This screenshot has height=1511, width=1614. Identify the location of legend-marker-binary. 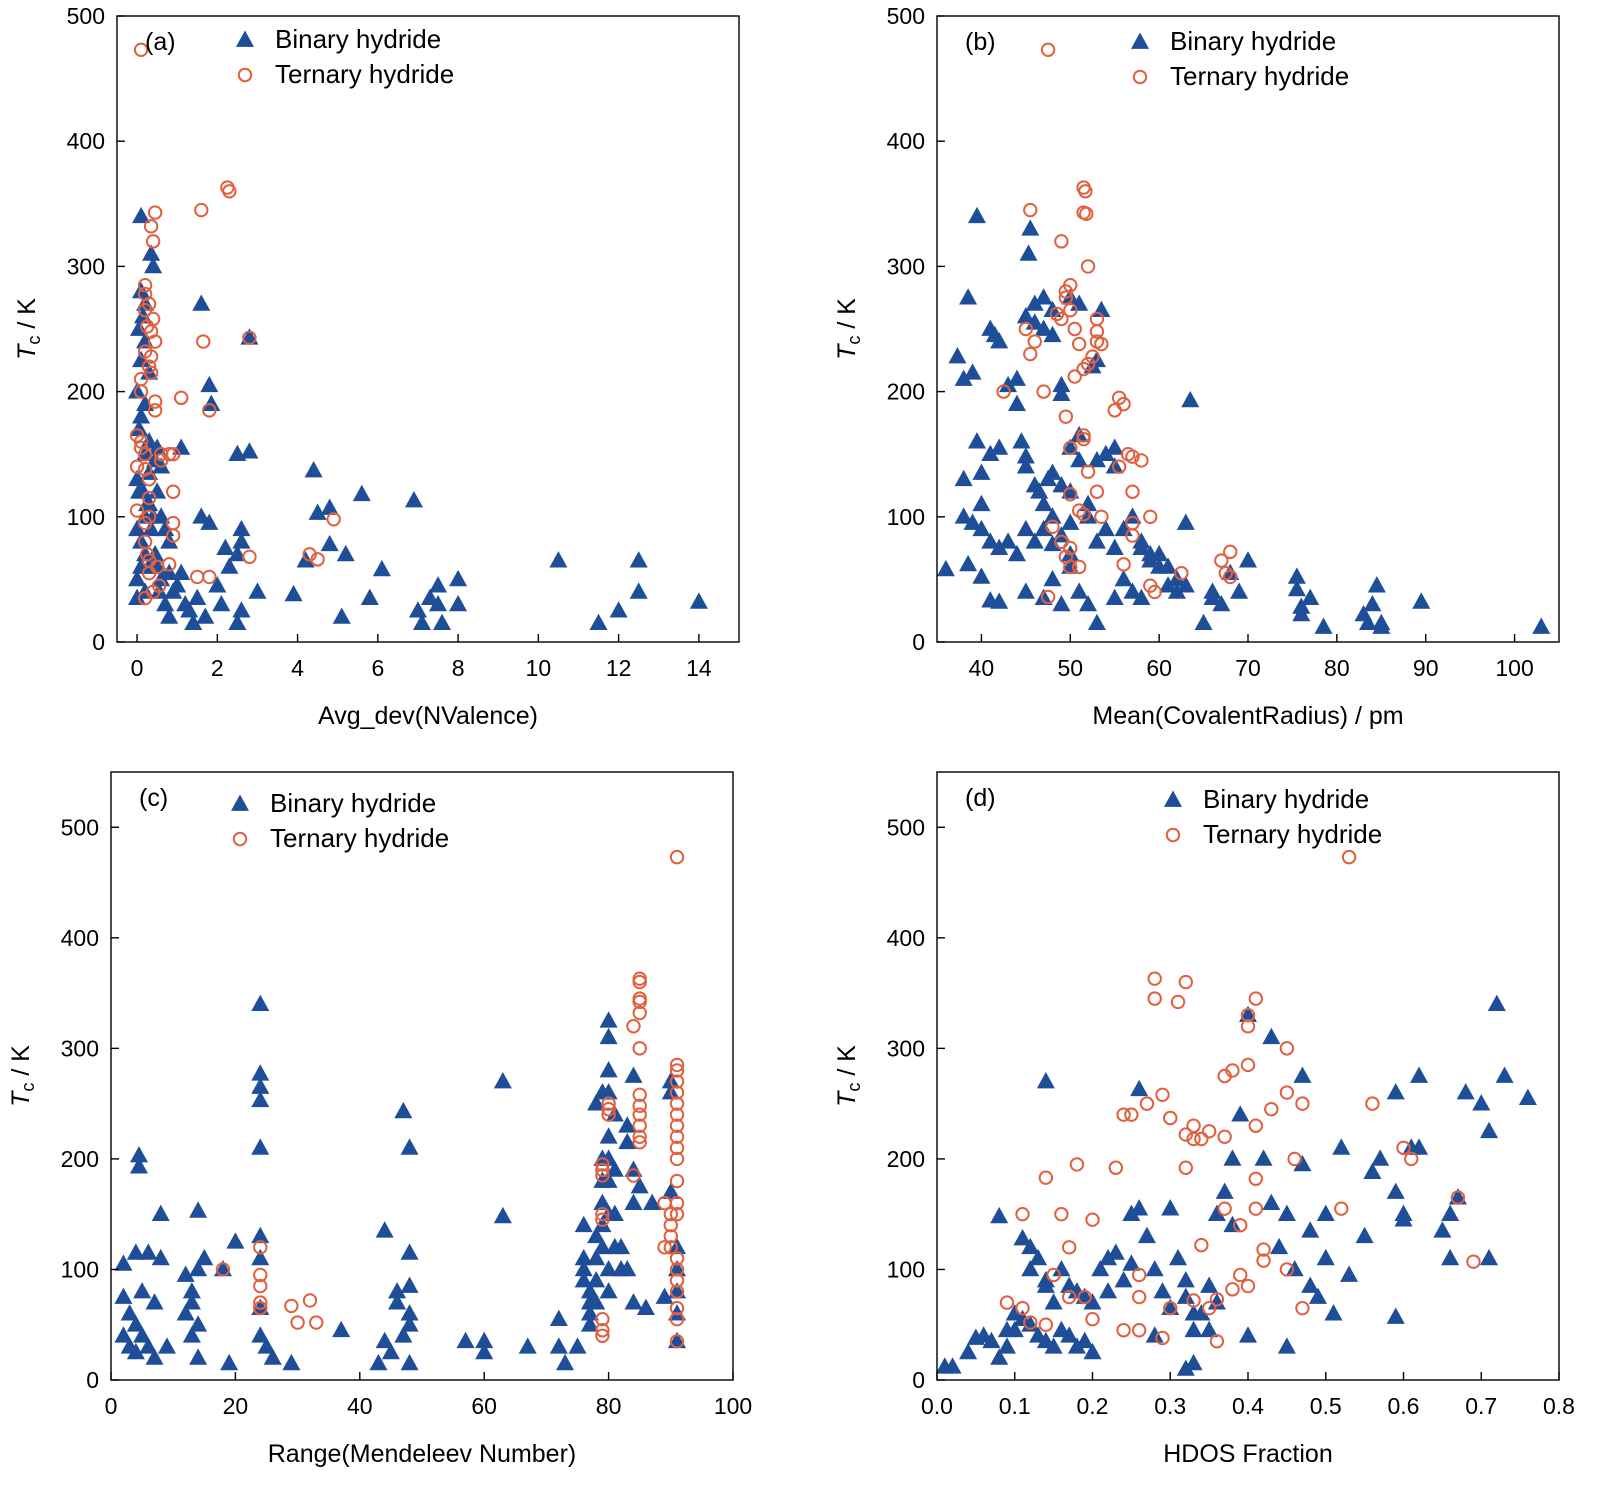
(1173, 798).